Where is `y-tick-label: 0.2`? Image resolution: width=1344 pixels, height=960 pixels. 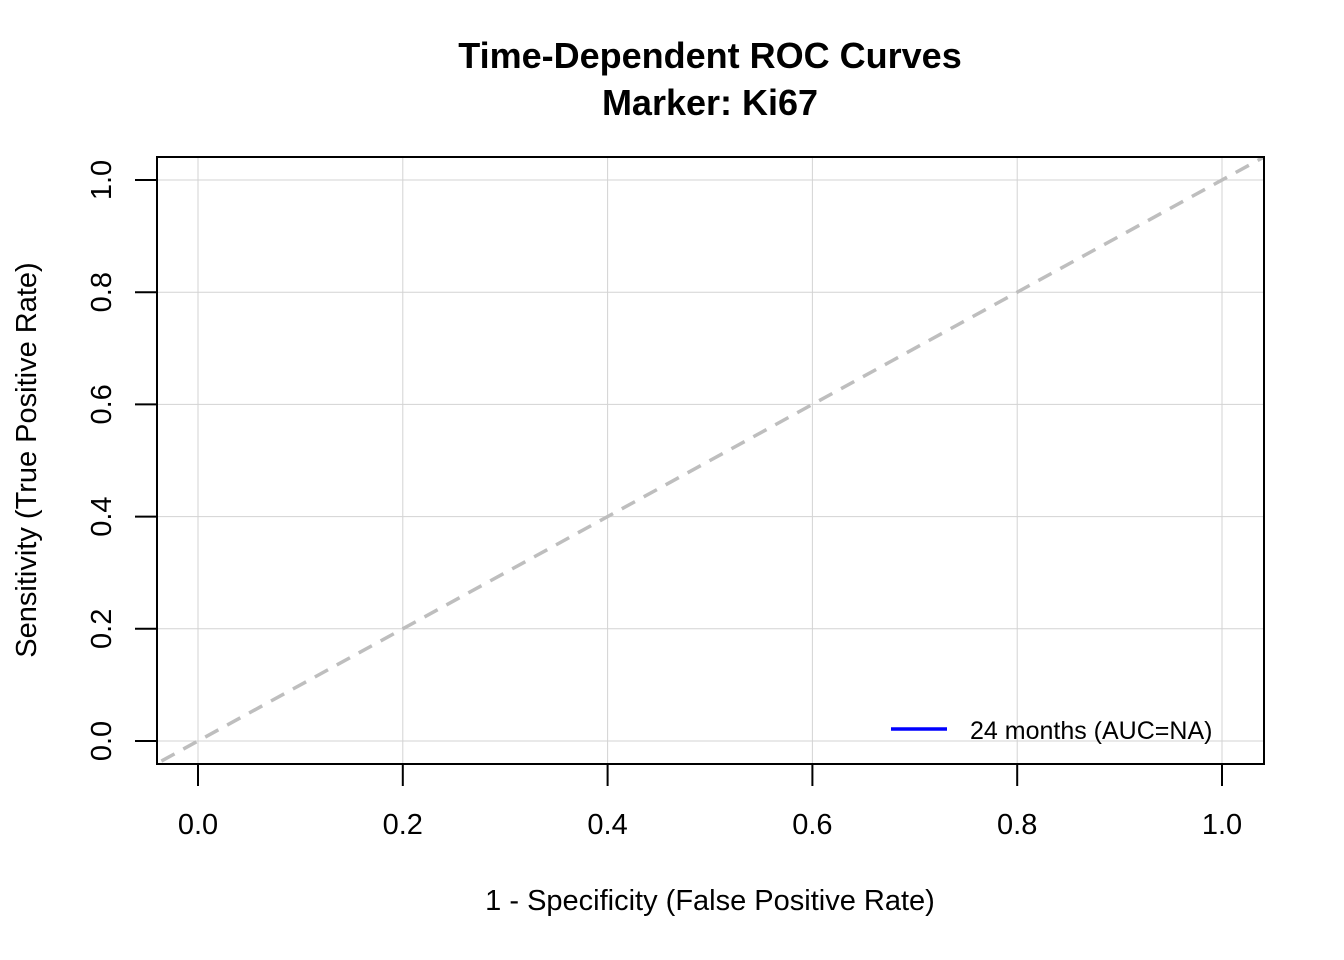 y-tick-label: 0.2 is located at coordinates (102, 629).